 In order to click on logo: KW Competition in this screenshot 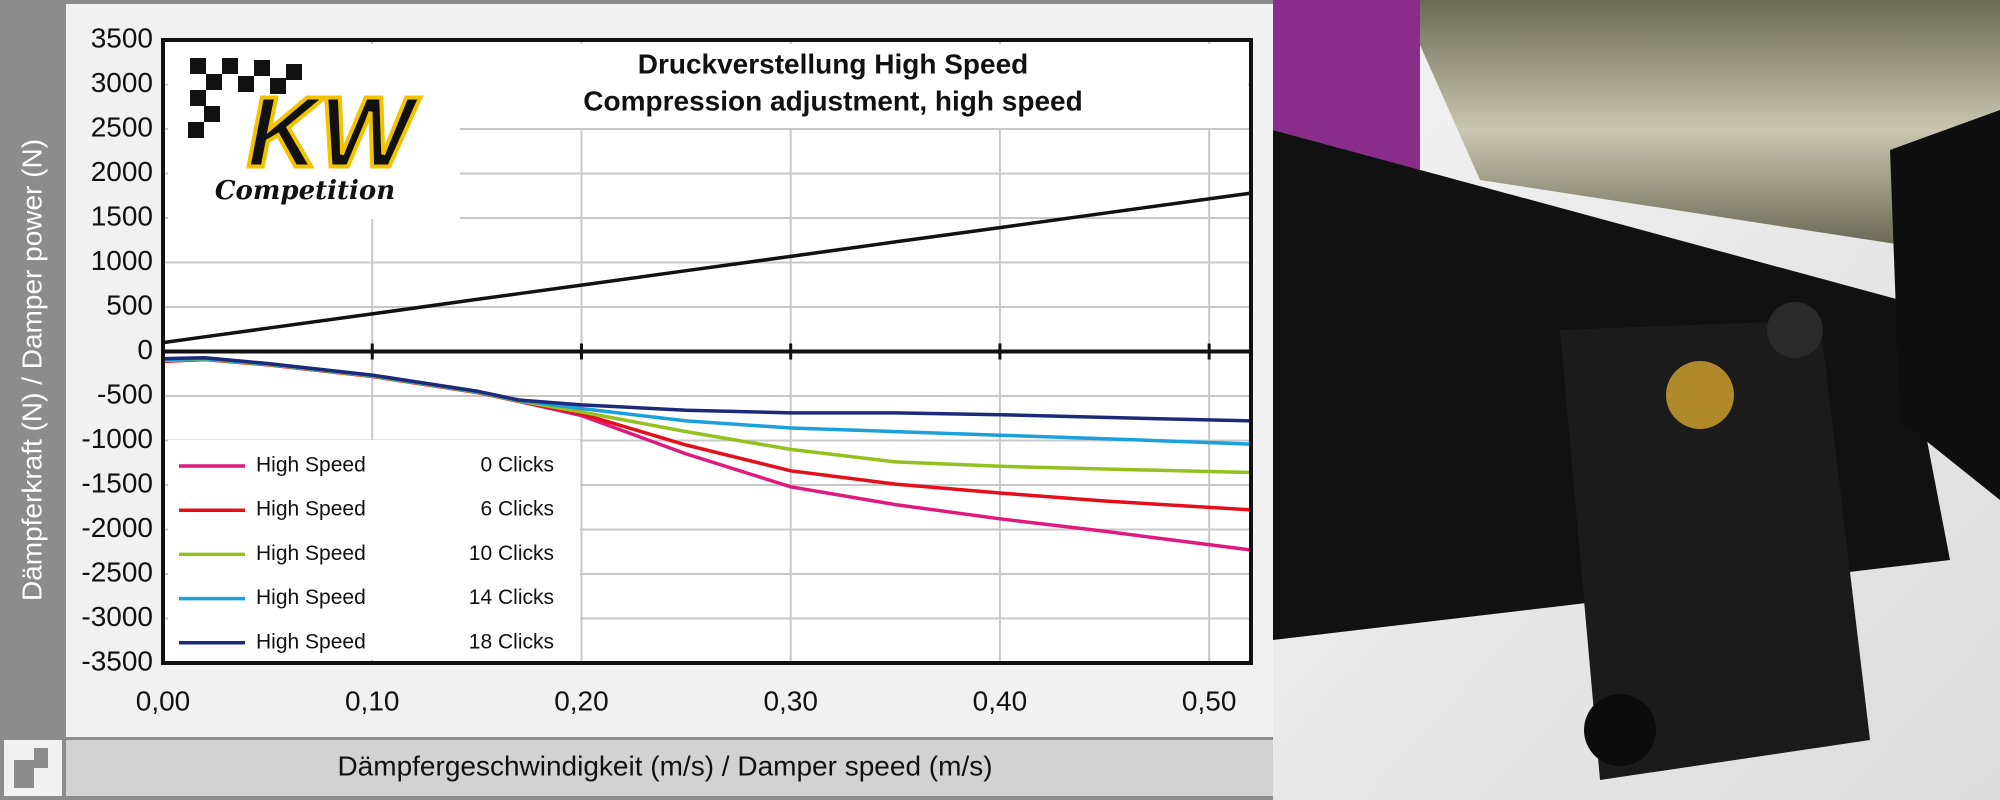, I will do `click(305, 132)`.